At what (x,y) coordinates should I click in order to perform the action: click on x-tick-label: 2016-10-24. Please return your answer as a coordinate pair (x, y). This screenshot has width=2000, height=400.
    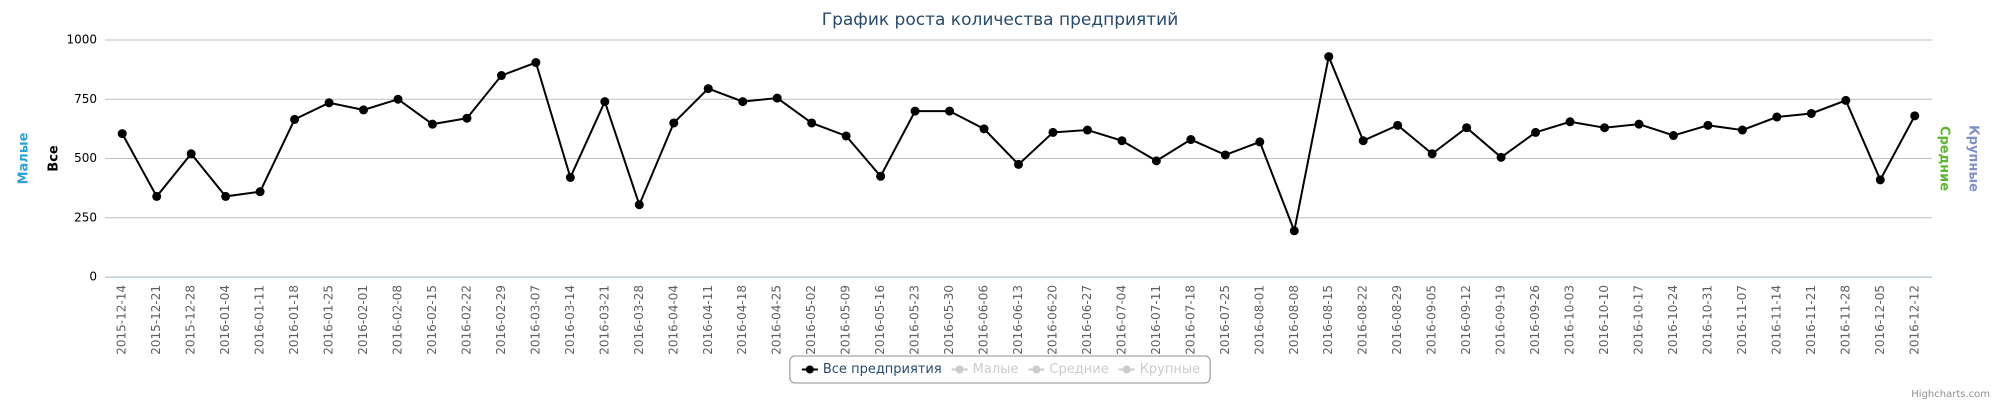
    Looking at the image, I should click on (1673, 320).